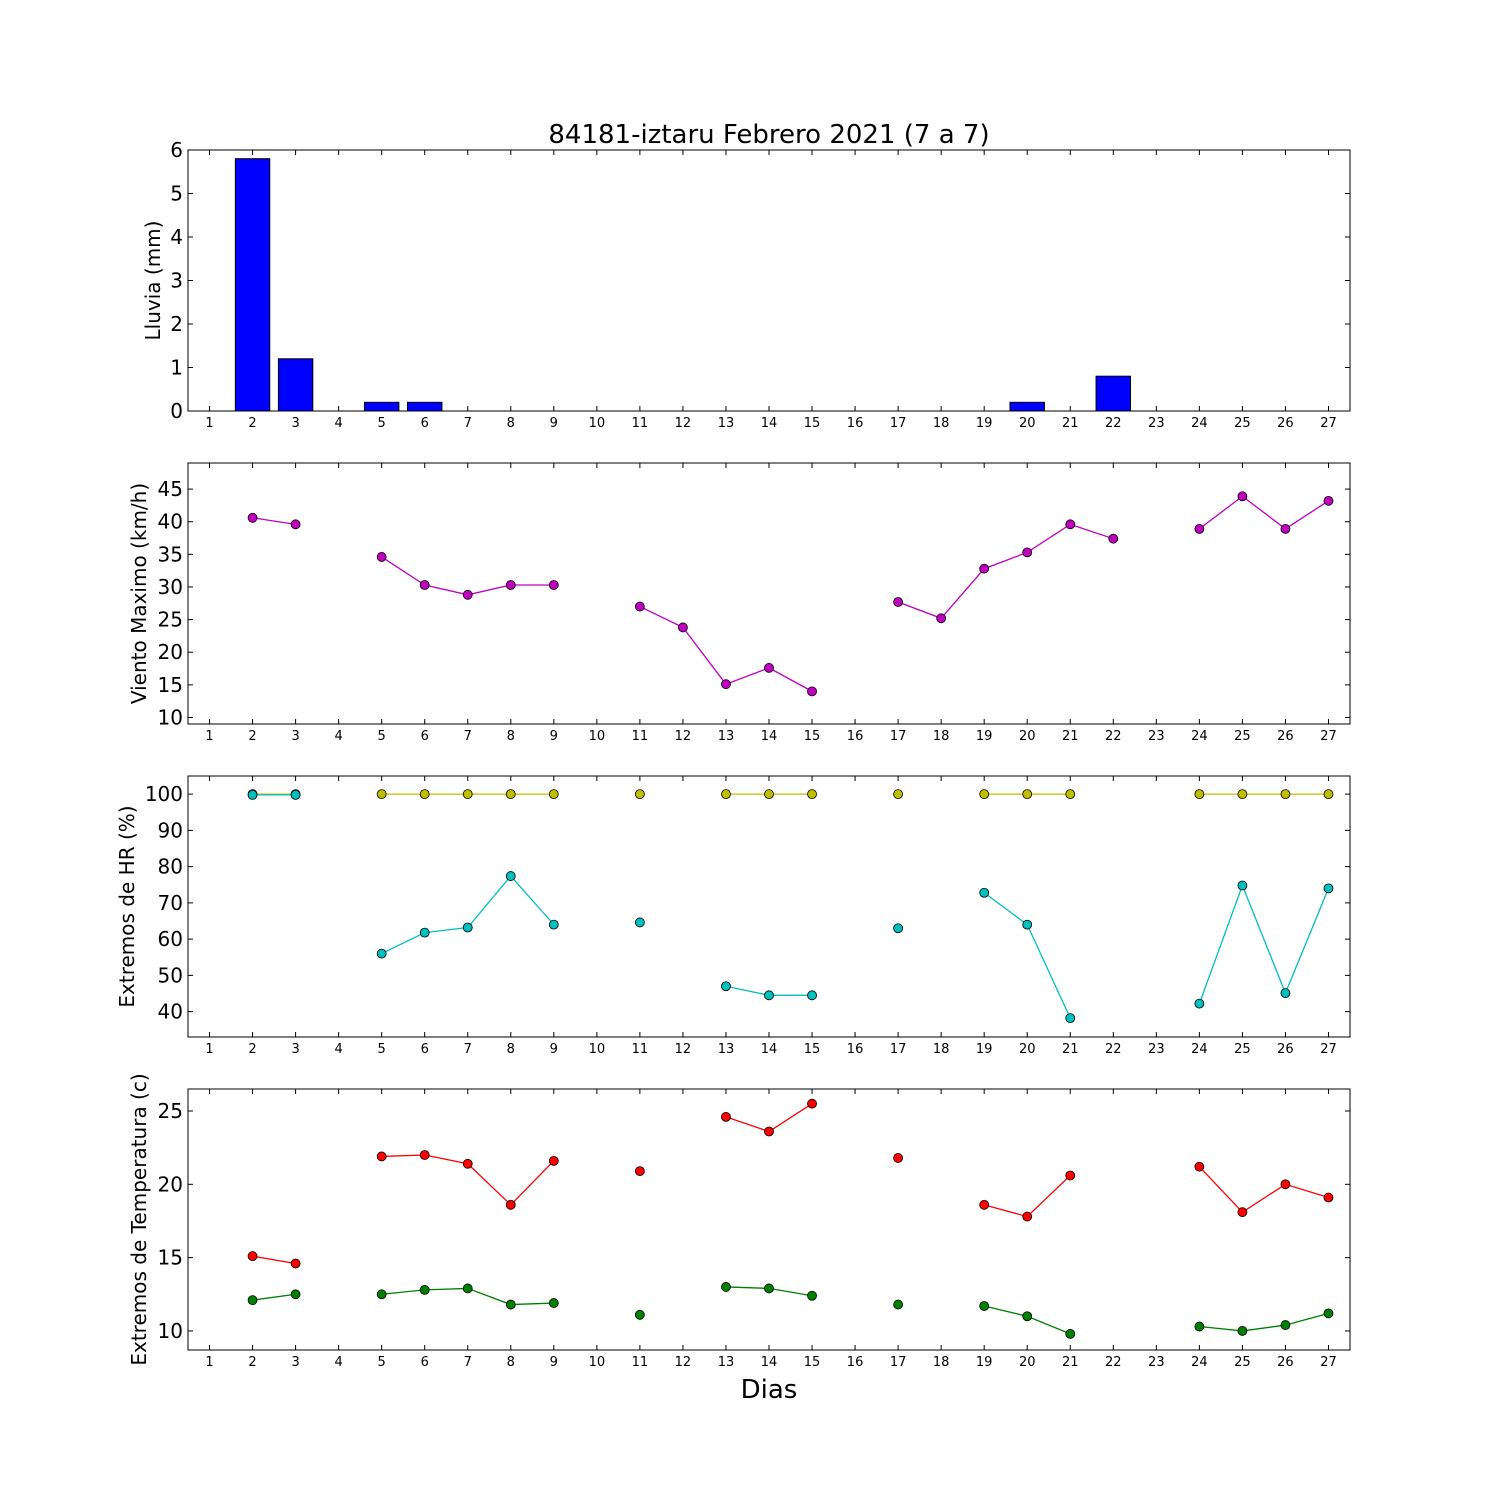 The width and height of the screenshot is (1500, 1500). What do you see at coordinates (1113, 1049) in the screenshot?
I see `x-tick-label: 22` at bounding box center [1113, 1049].